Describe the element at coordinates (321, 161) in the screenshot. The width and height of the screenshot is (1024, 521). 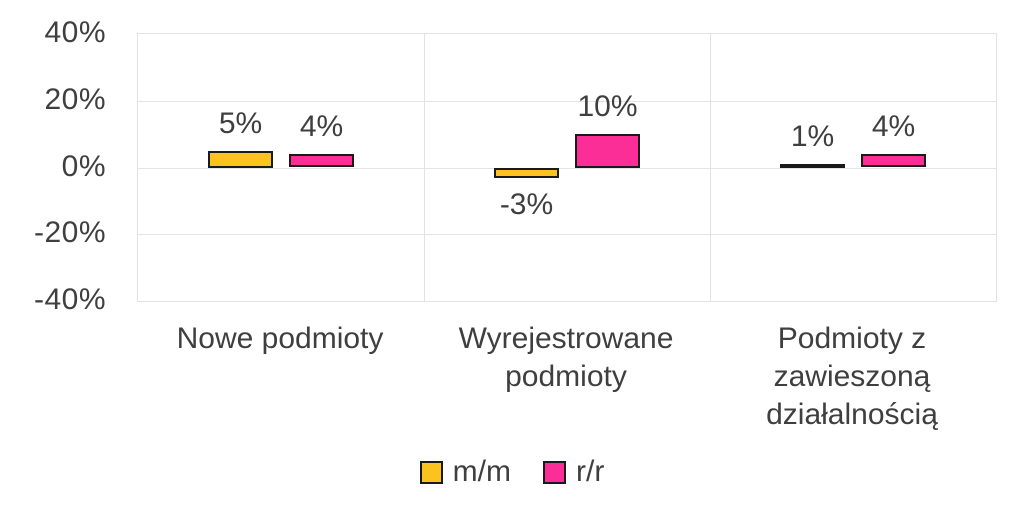
I see `bar-r/r-1` at that location.